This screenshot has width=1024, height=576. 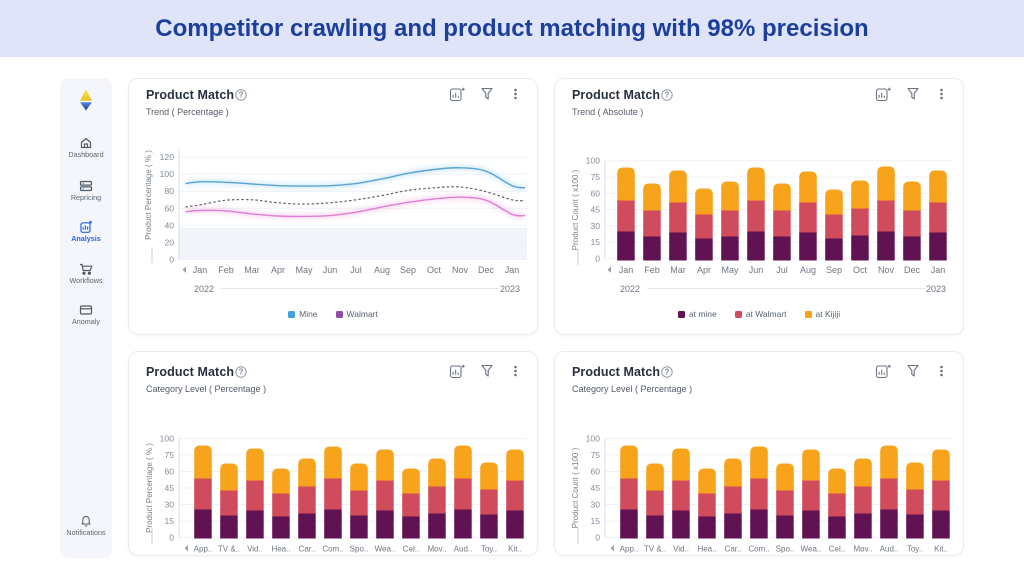 I want to click on svg-text: Dashboard, so click(x=85, y=154).